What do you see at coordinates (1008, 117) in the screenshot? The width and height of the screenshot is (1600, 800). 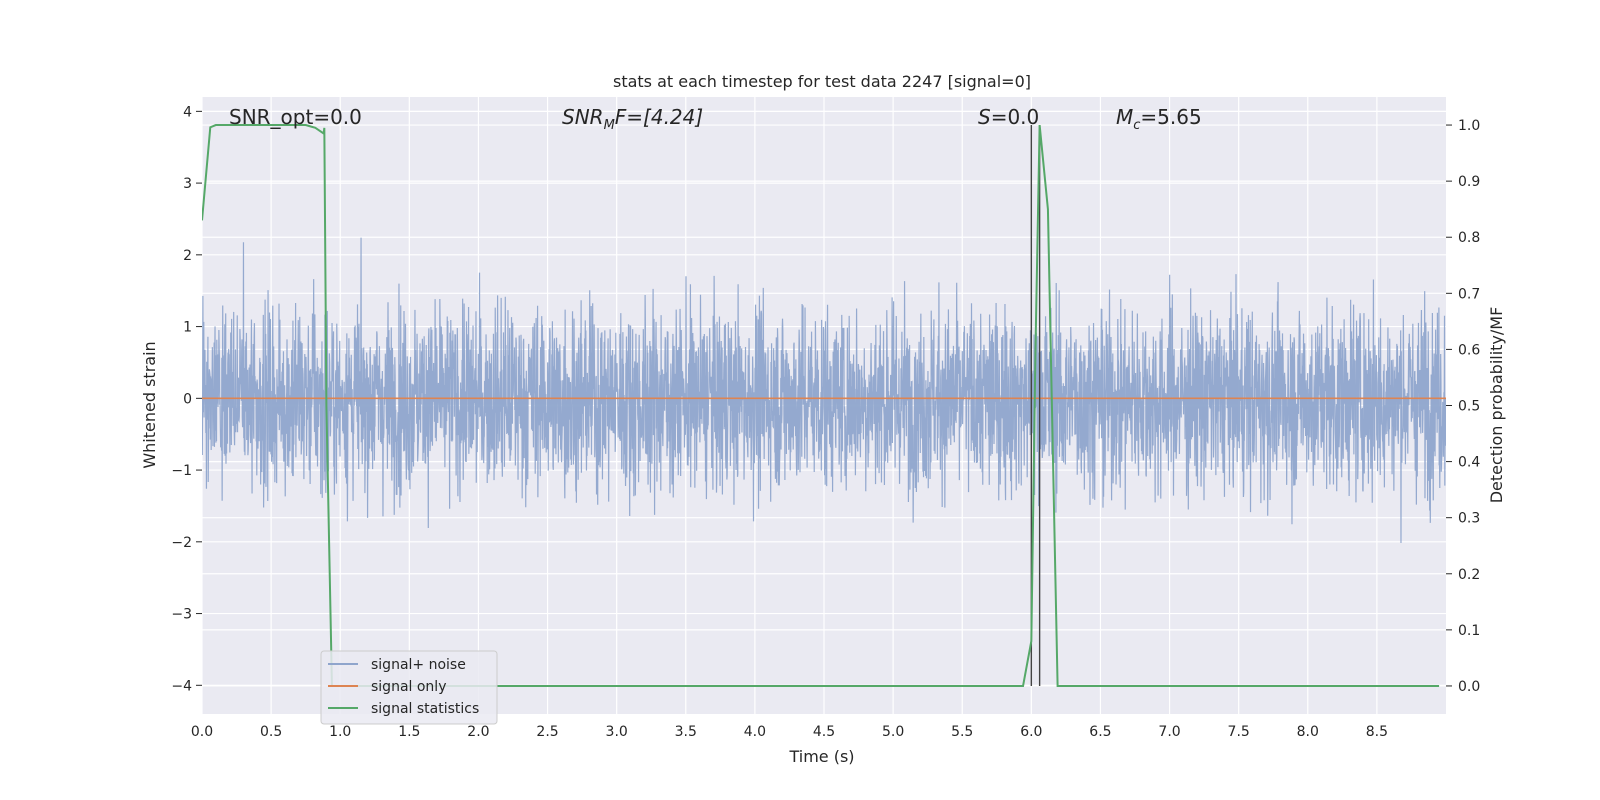 I see `annotation-s: S=0.0` at bounding box center [1008, 117].